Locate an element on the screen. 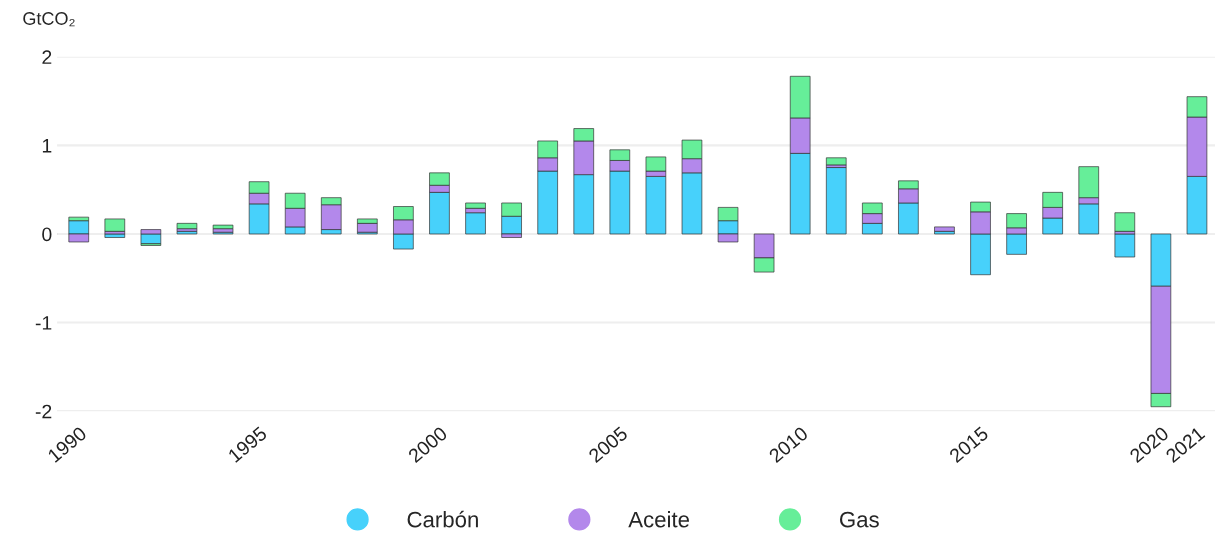  legend-label: Aceite is located at coordinates (659, 519).